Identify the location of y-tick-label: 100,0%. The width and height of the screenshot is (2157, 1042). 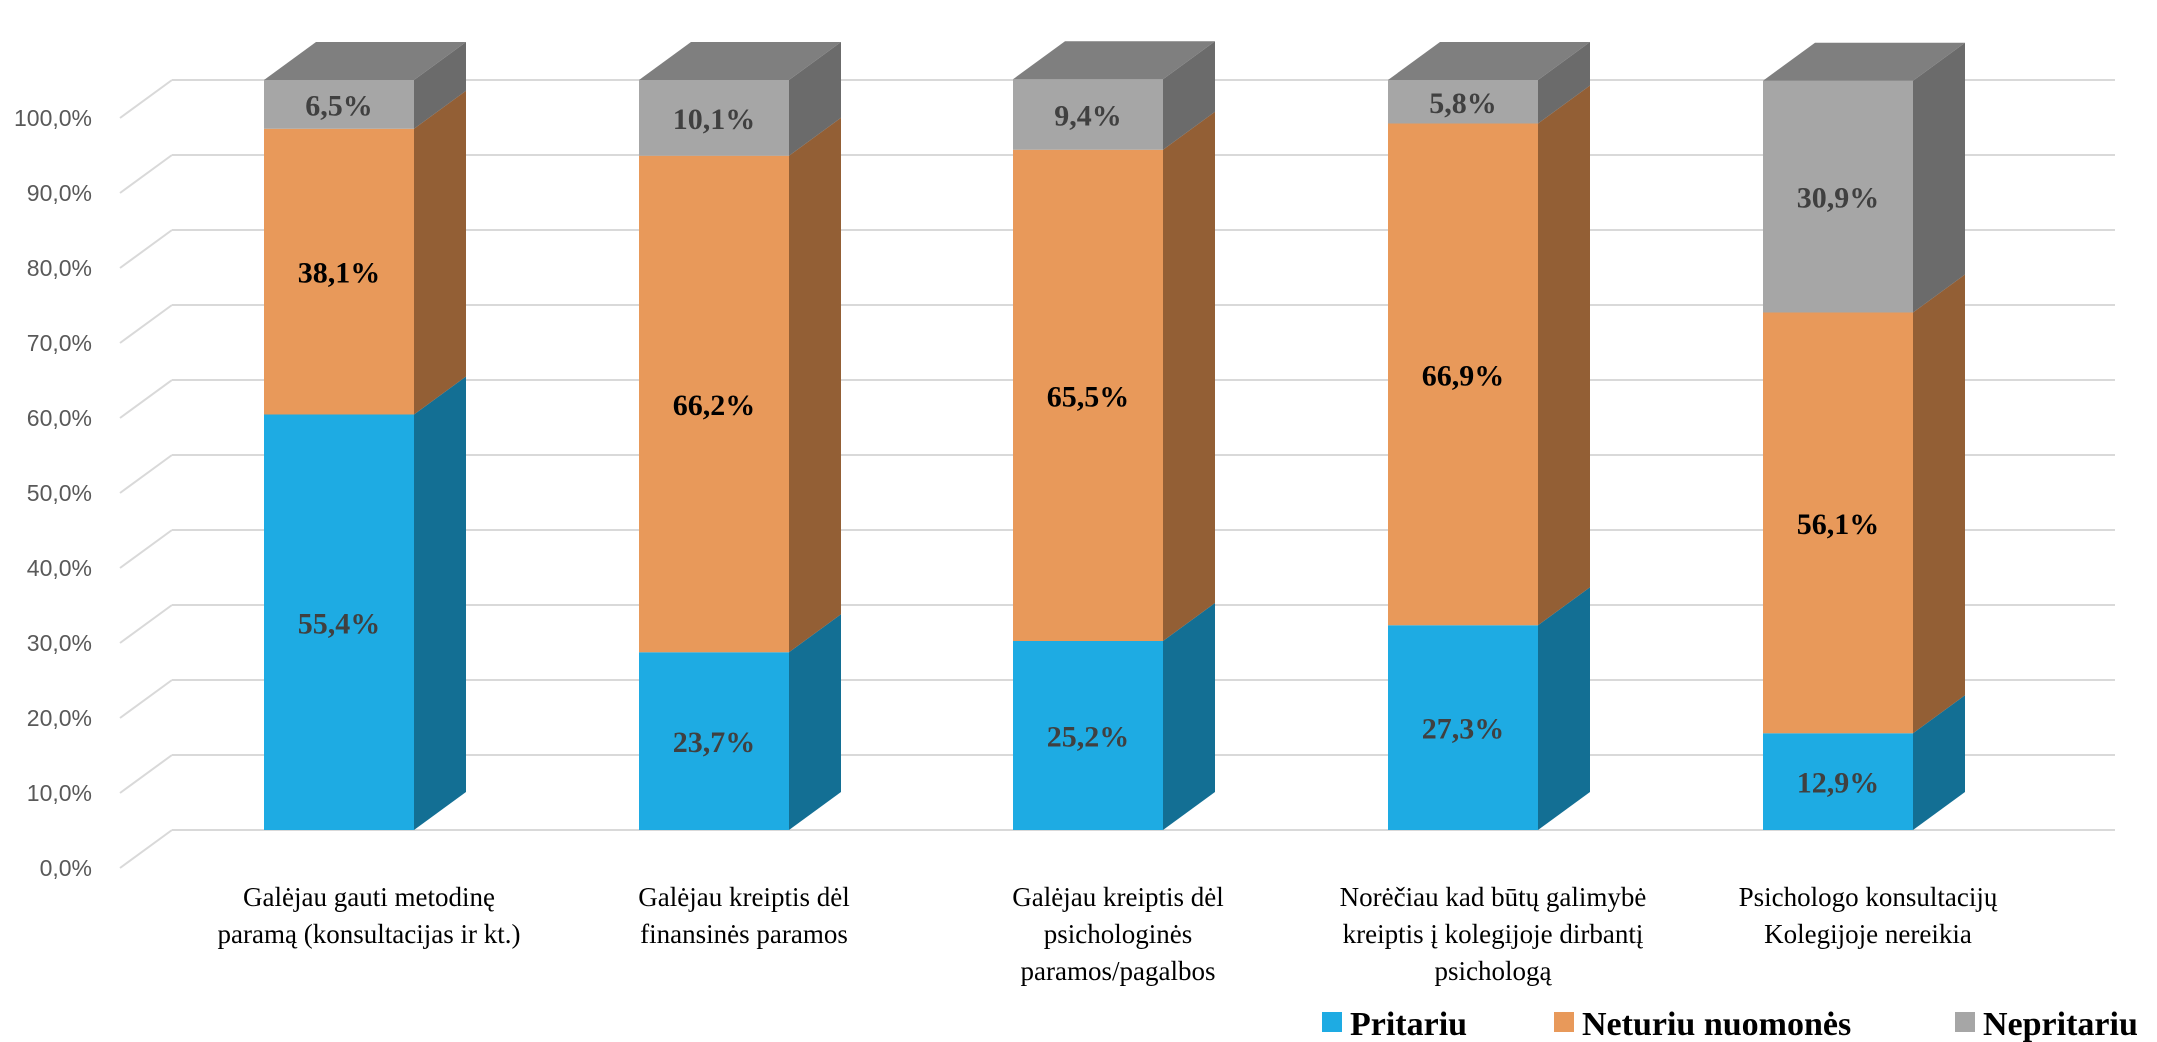
(53, 118).